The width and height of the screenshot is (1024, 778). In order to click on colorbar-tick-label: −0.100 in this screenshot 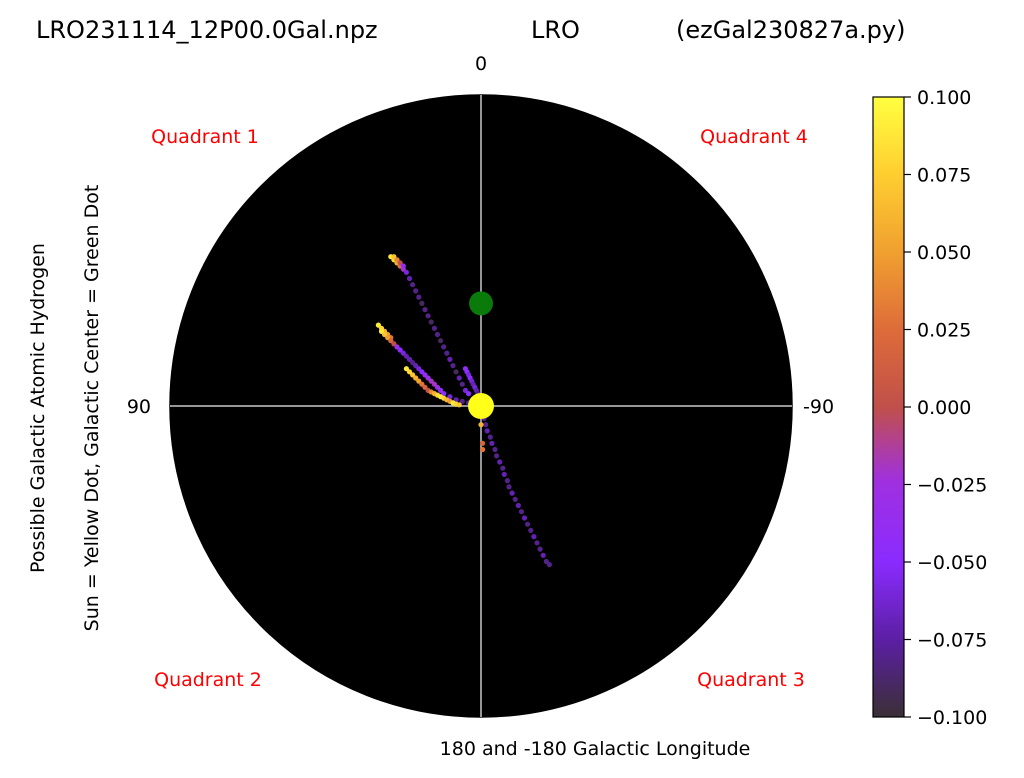, I will do `click(952, 718)`.